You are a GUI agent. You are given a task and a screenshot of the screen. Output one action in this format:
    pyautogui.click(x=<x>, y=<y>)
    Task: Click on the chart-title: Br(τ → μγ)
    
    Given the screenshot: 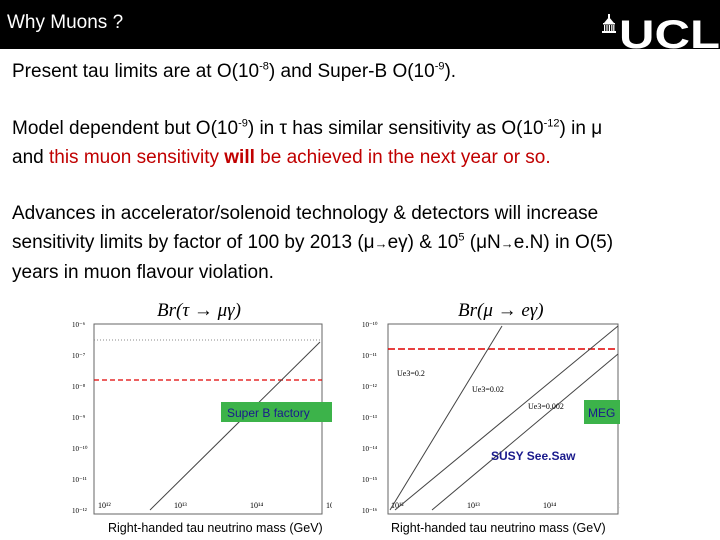 What is the action you would take?
    pyautogui.click(x=199, y=310)
    